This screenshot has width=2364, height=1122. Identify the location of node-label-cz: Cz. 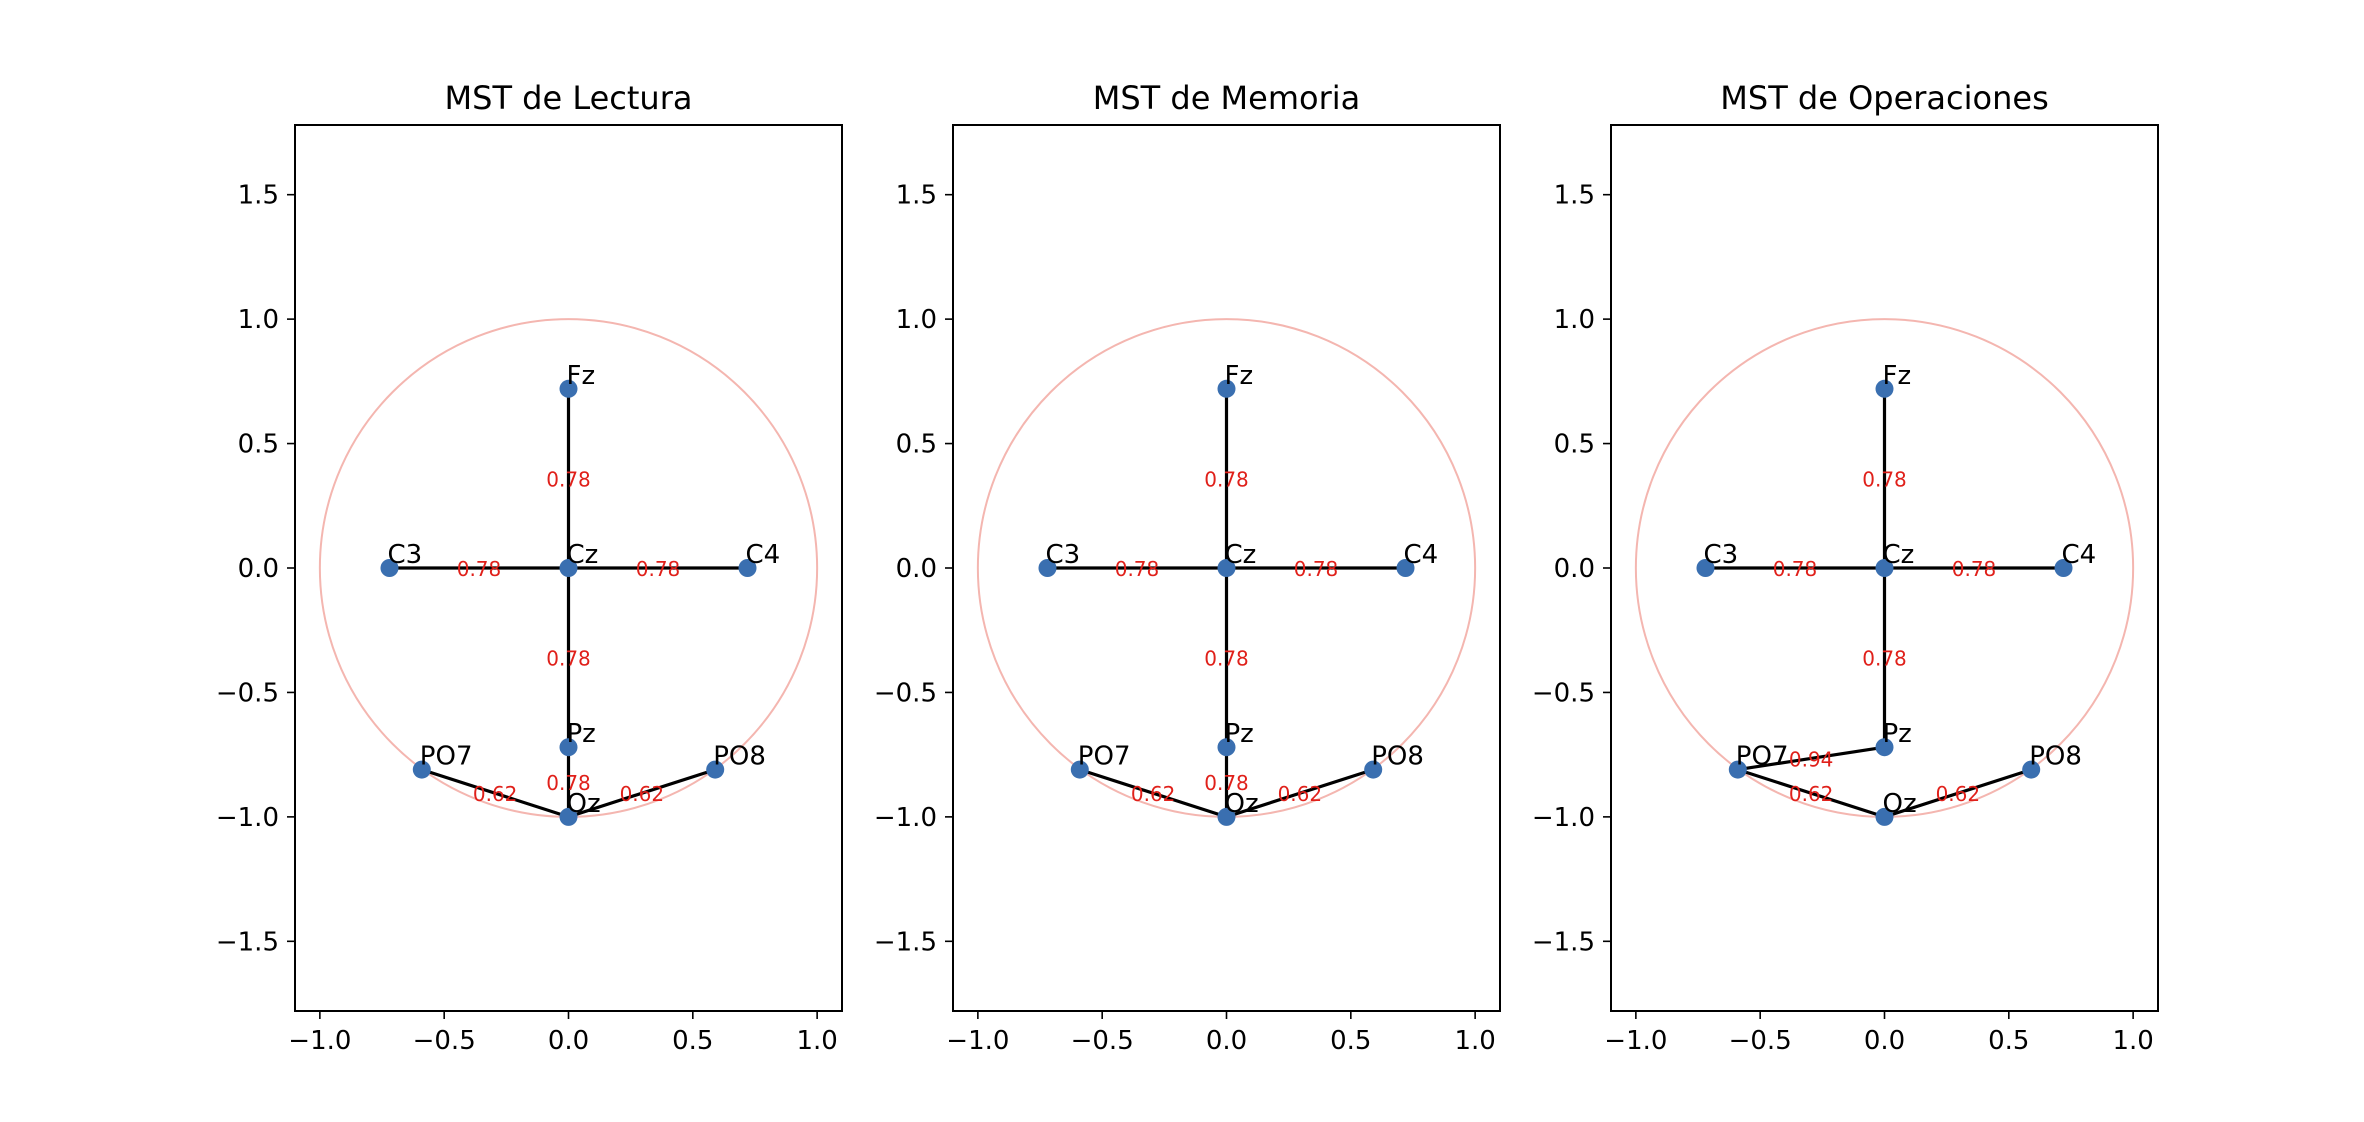
(1241, 555).